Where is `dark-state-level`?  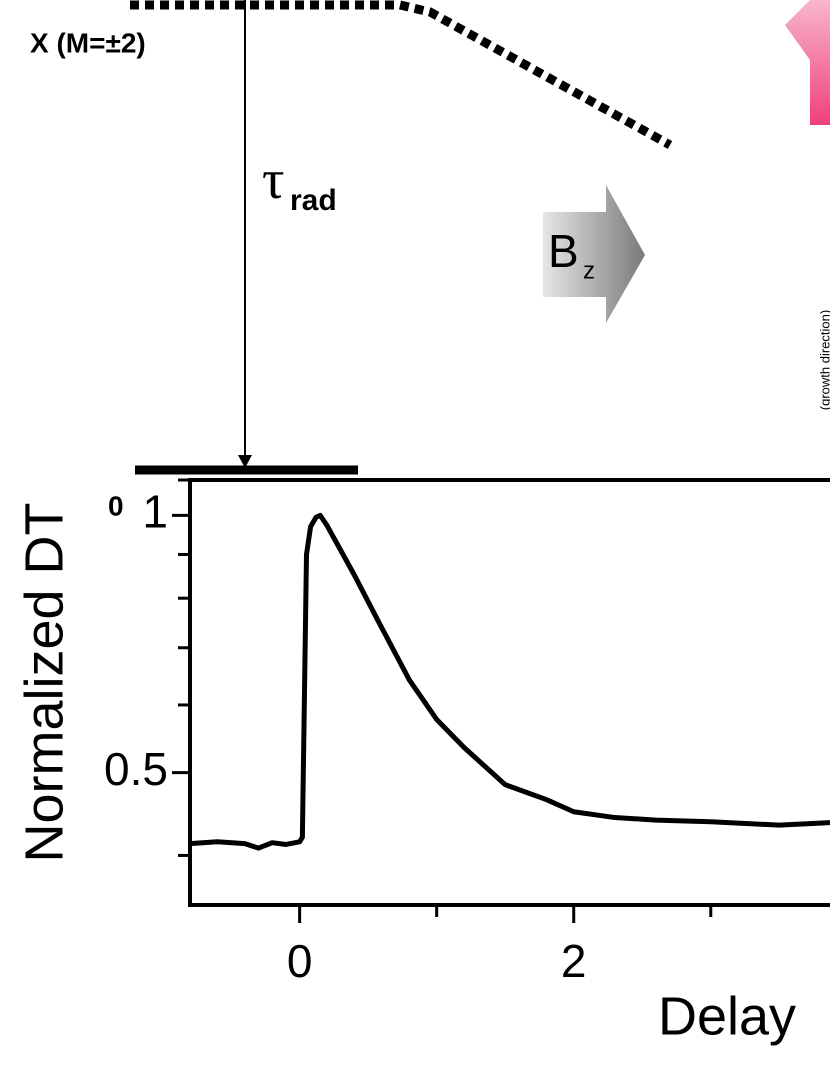 dark-state-level is located at coordinates (401, 74).